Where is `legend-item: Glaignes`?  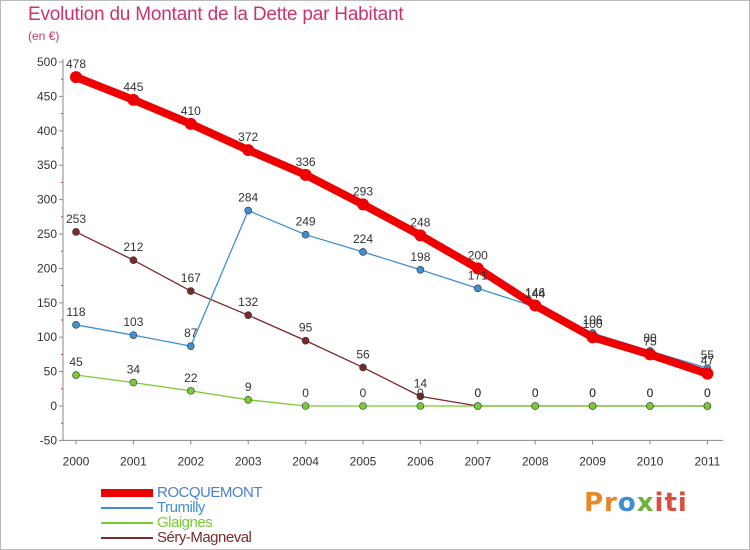 legend-item: Glaignes is located at coordinates (231, 522).